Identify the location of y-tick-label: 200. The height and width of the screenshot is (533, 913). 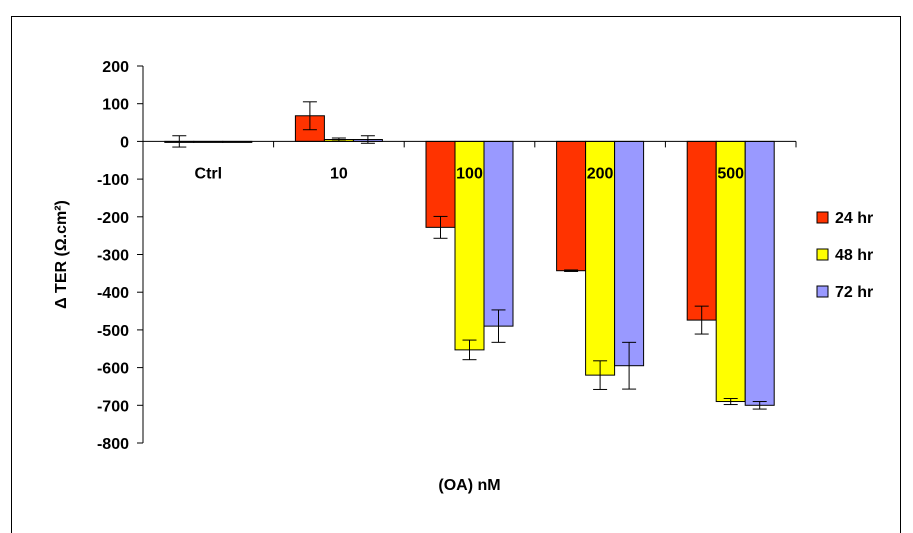
(115, 67).